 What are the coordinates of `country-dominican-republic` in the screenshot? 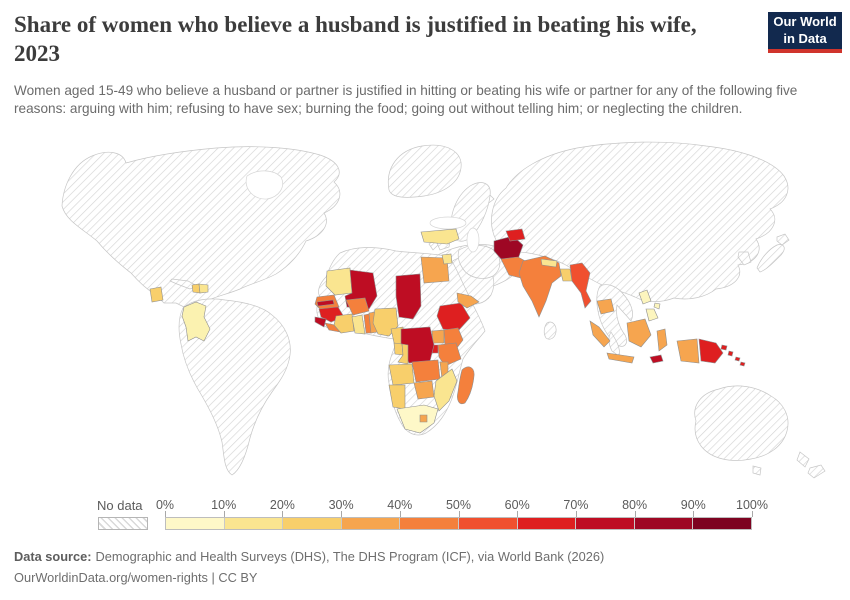 It's located at (203, 288).